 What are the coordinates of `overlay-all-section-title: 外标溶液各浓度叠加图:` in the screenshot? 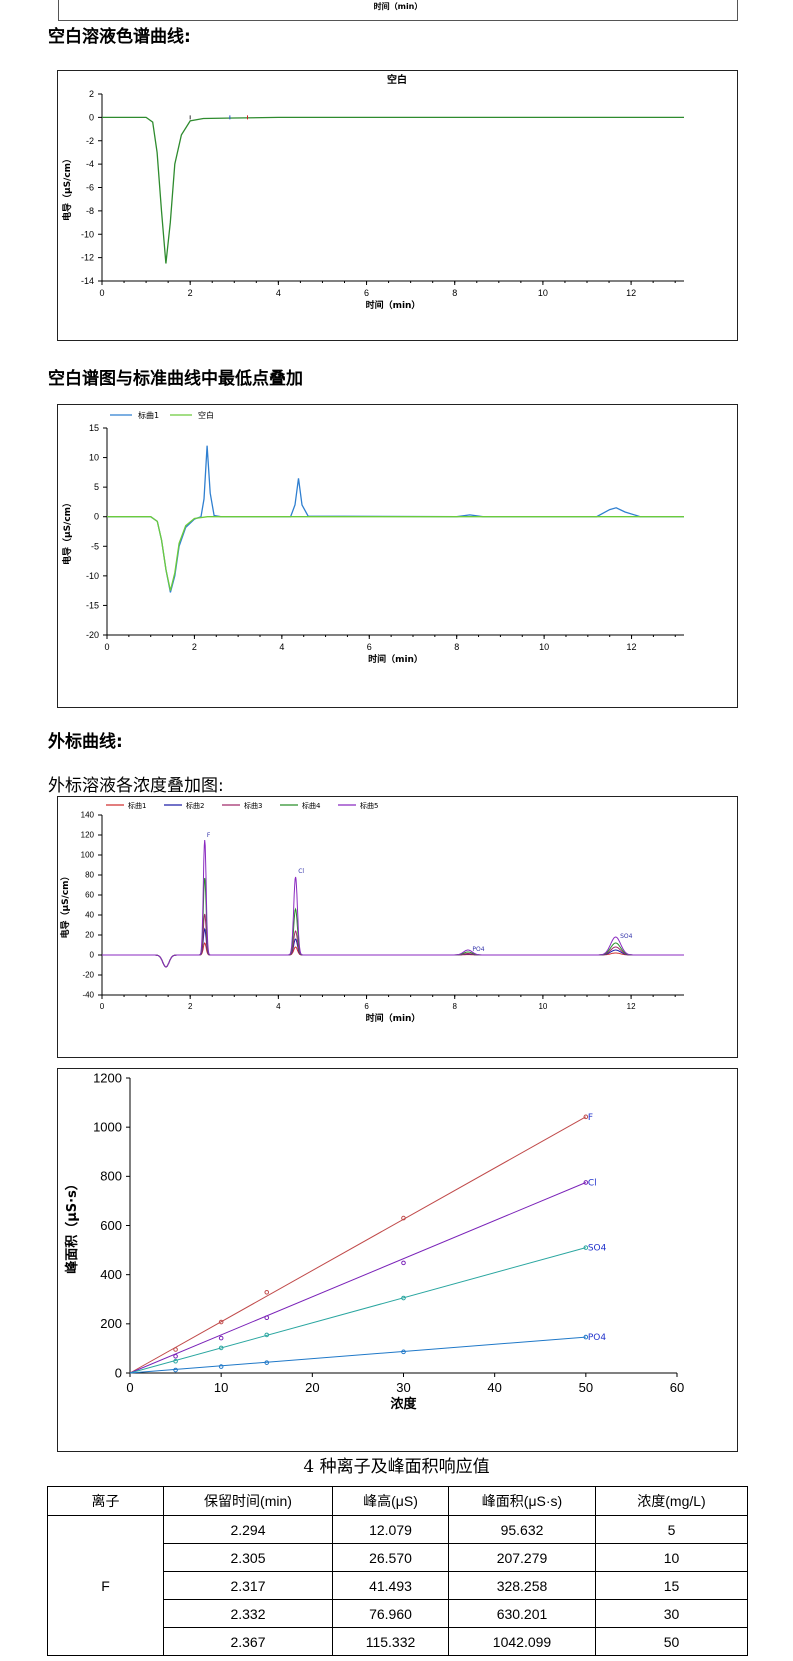 It's located at (136, 786).